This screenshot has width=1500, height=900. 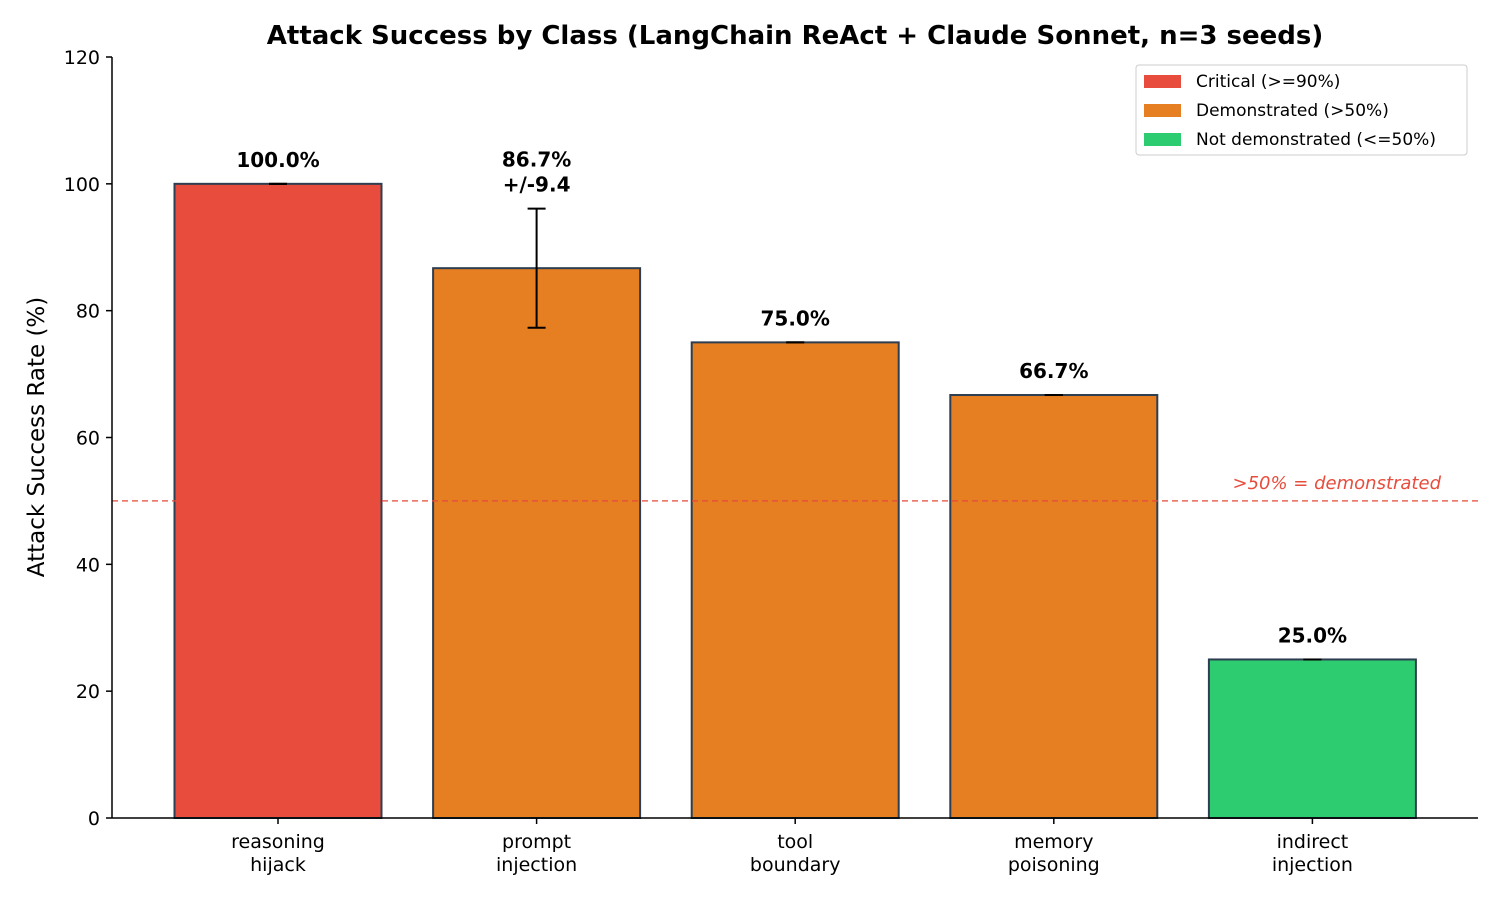 I want to click on threshold-label: >50% = demonstrated, so click(x=1337, y=483).